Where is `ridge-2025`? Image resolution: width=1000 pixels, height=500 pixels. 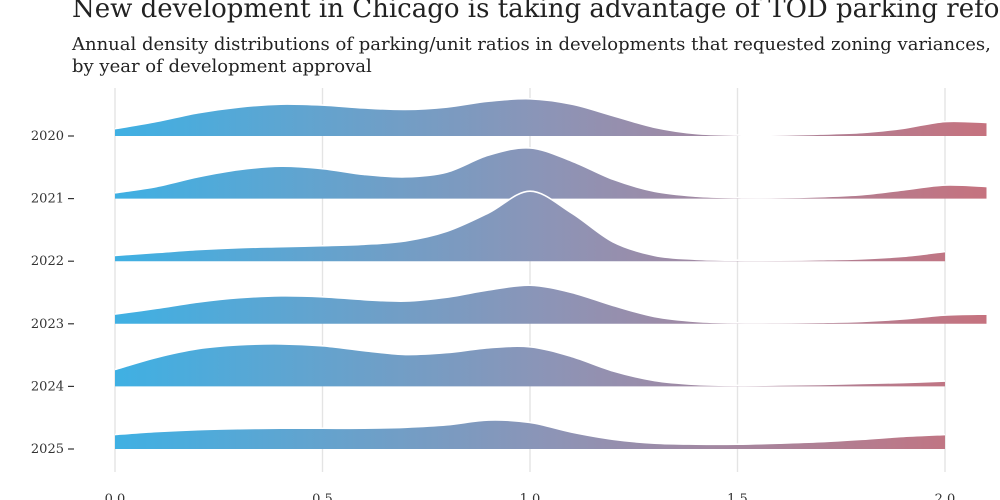
ridge-2025 is located at coordinates (530, 434).